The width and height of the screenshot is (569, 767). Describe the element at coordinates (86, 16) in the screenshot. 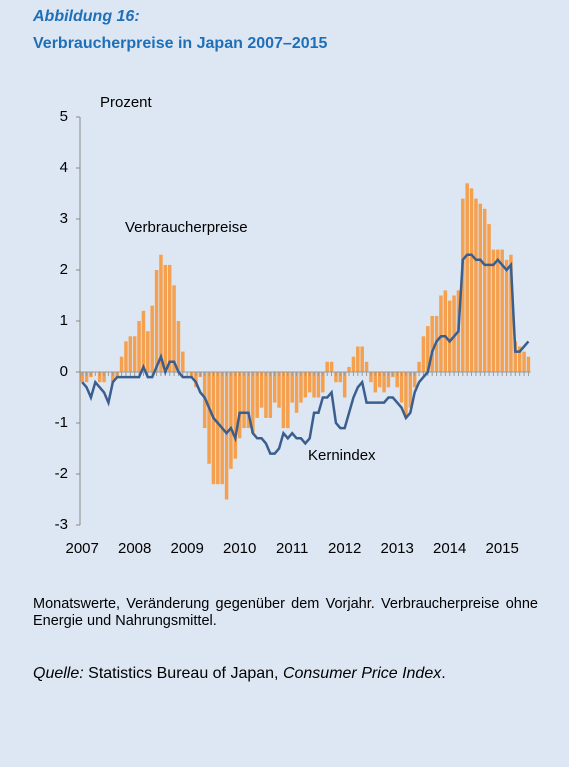

I see `figure-label: Abbildung 16:` at that location.